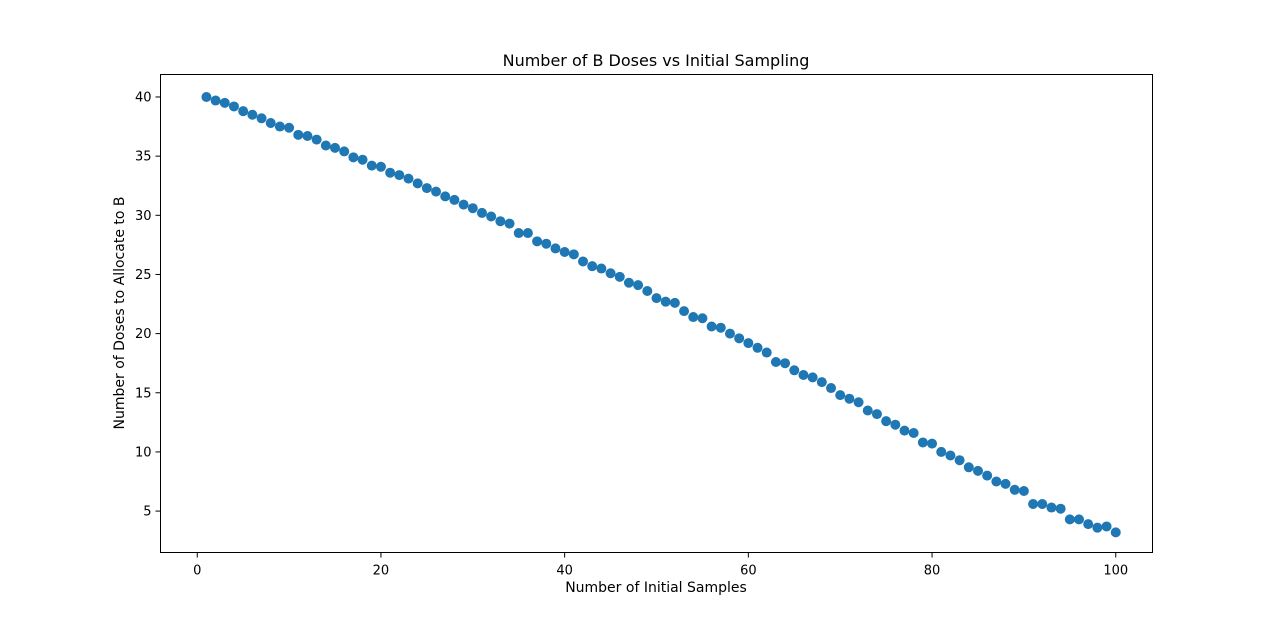 This screenshot has height=620, width=1280. I want to click on x-tick-label: 40, so click(564, 571).